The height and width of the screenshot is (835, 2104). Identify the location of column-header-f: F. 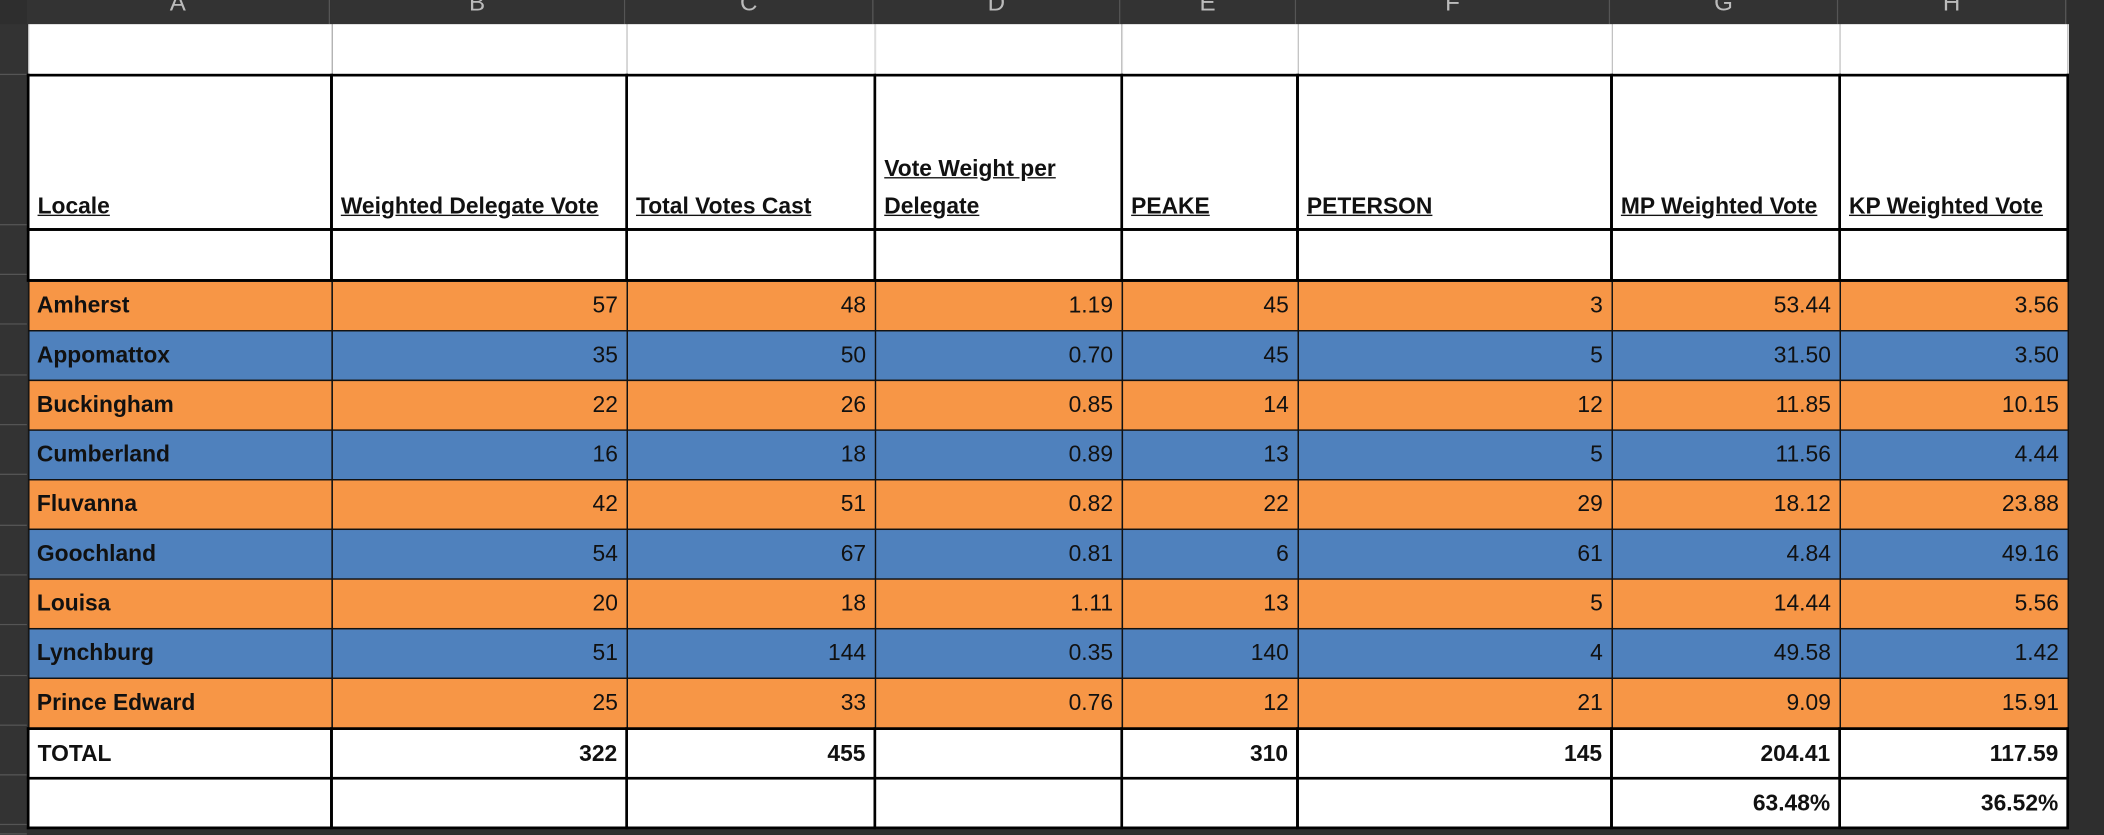
(1453, 12).